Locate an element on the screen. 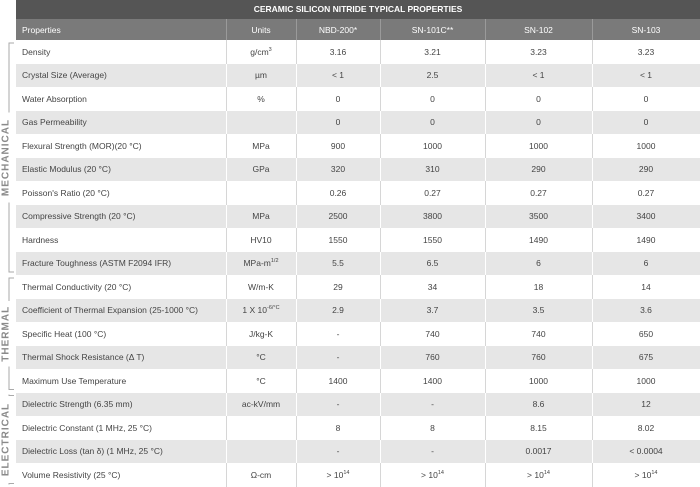 This screenshot has width=700, height=487. value-cell: 0.0017 is located at coordinates (539, 451).